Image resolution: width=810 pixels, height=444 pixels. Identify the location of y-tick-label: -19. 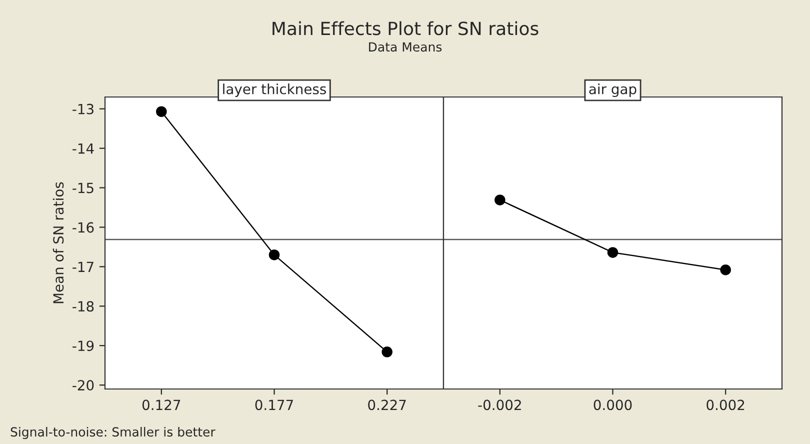
(83, 346).